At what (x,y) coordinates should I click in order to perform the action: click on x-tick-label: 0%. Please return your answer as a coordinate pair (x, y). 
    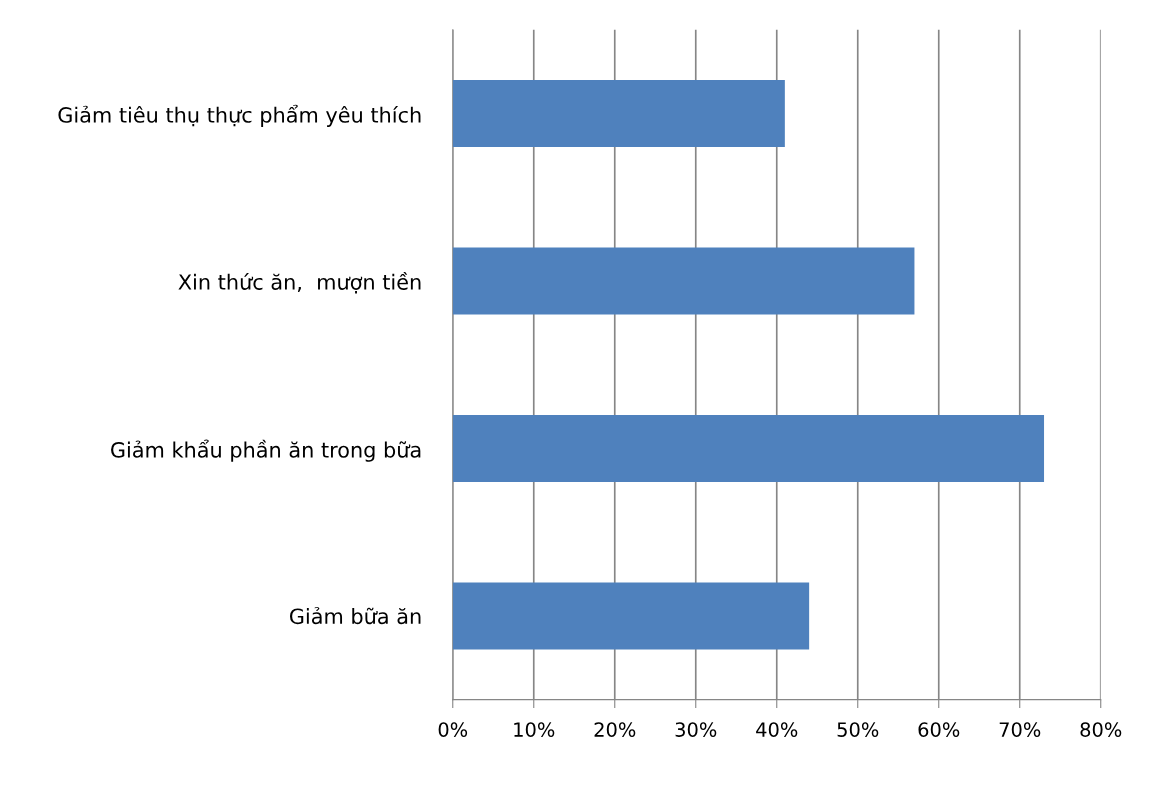
    Looking at the image, I should click on (453, 729).